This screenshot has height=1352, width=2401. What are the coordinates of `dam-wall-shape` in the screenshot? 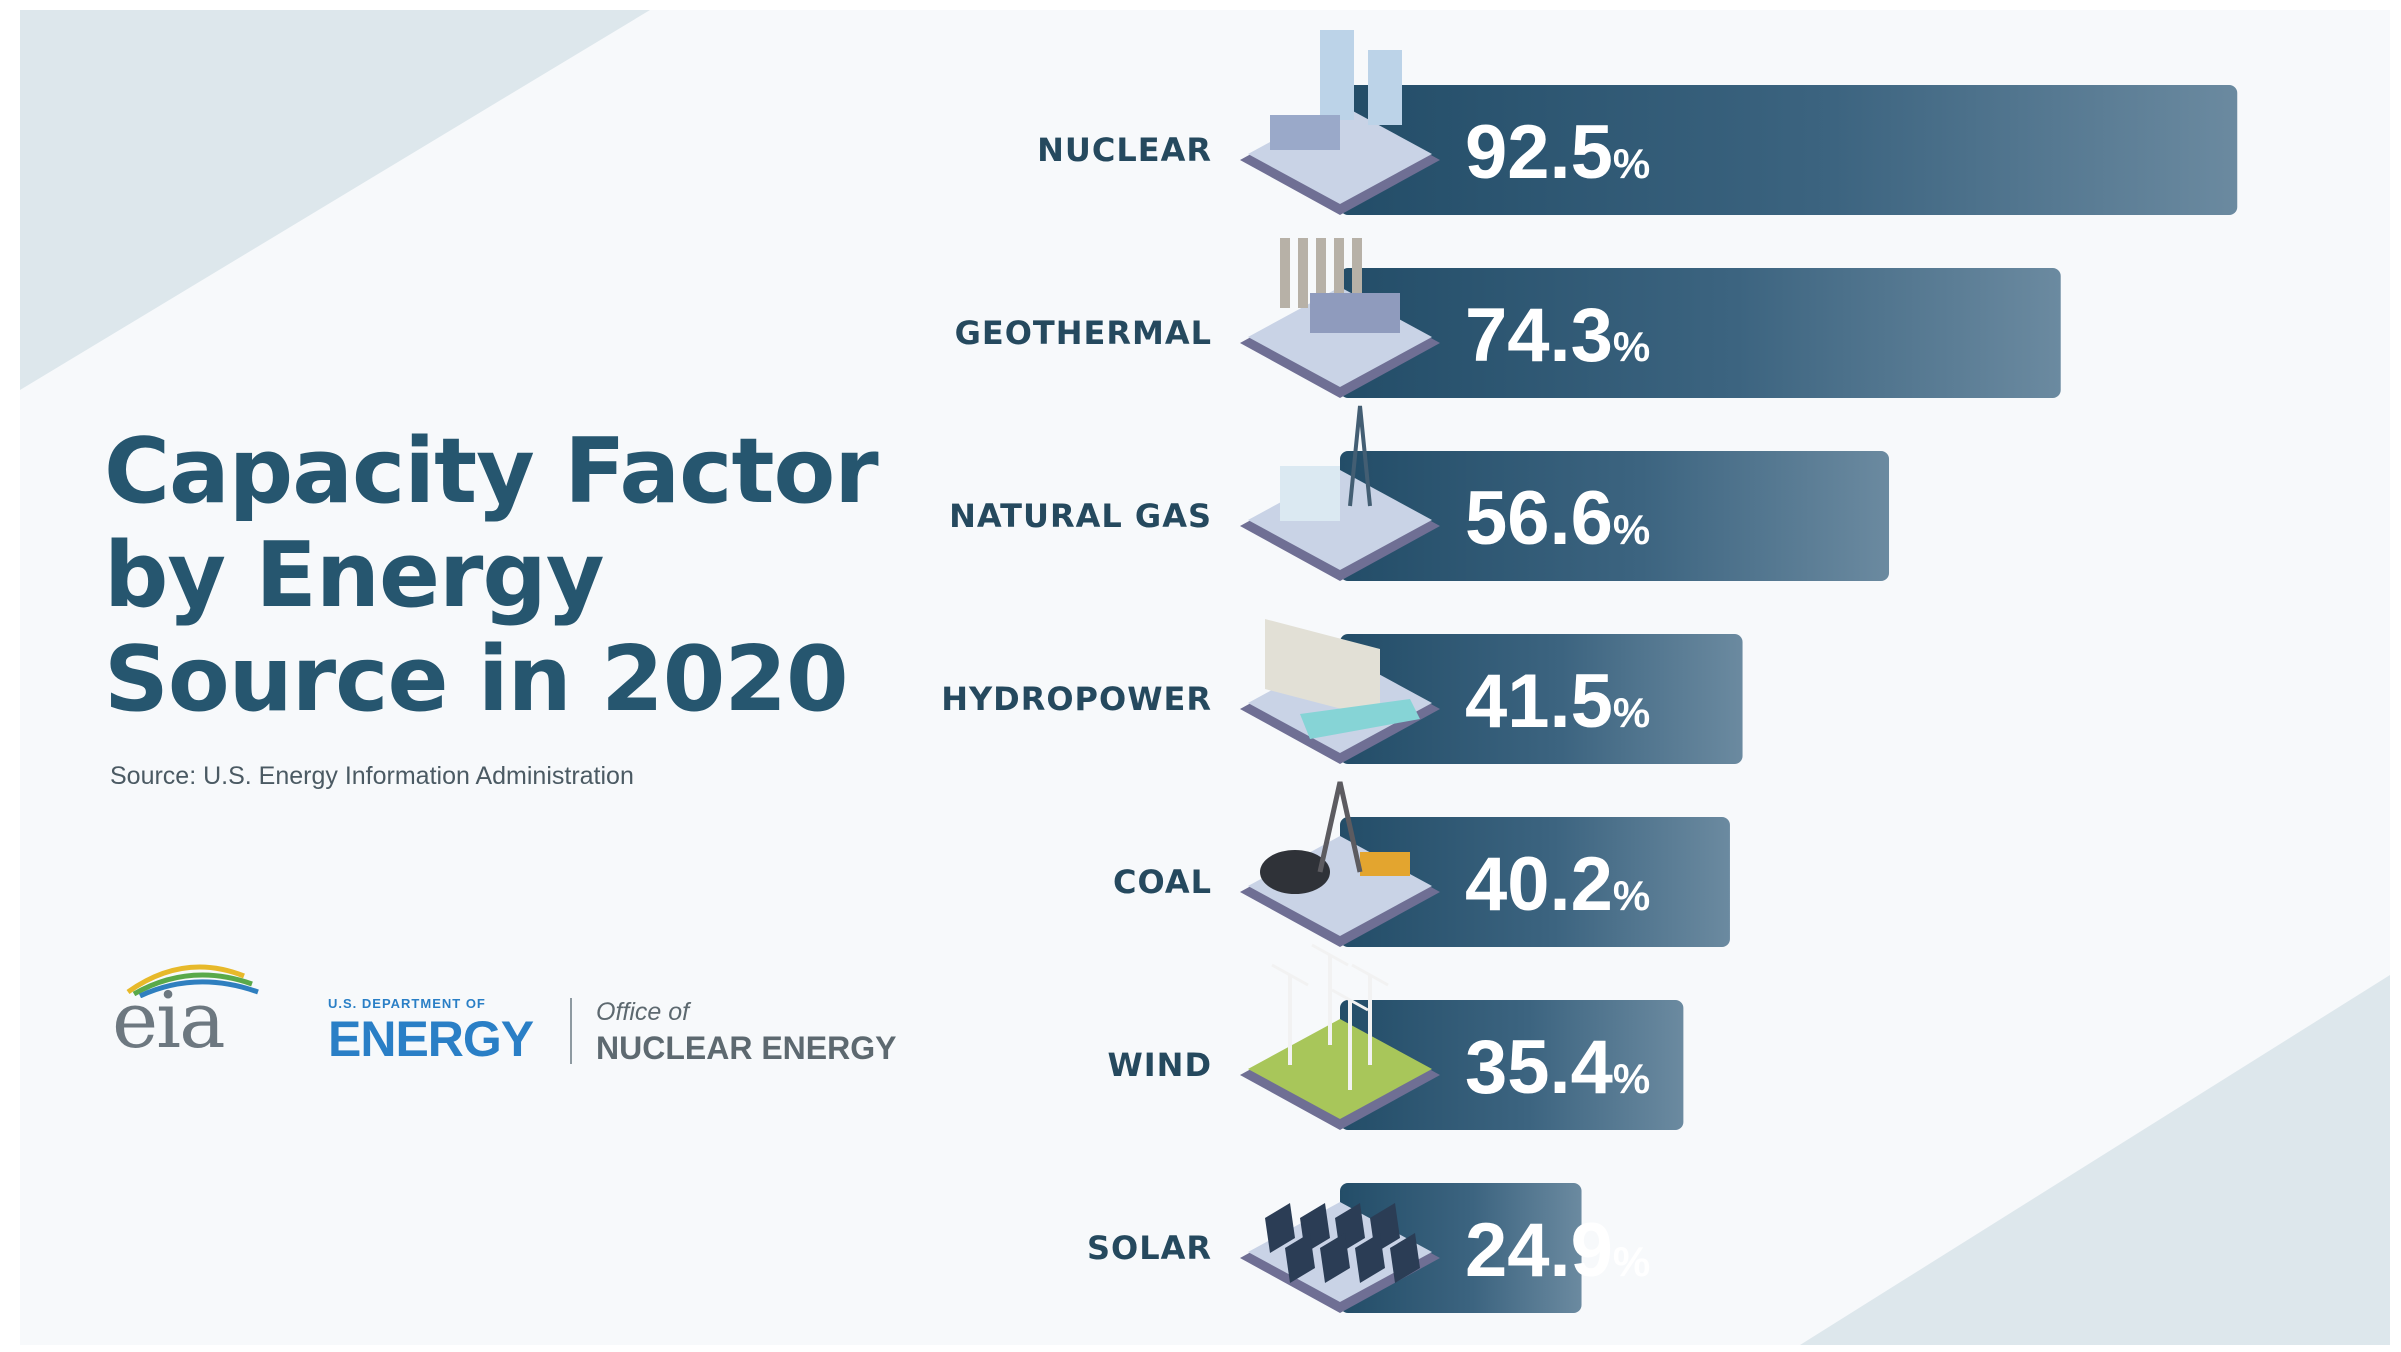 It's located at (1322, 669).